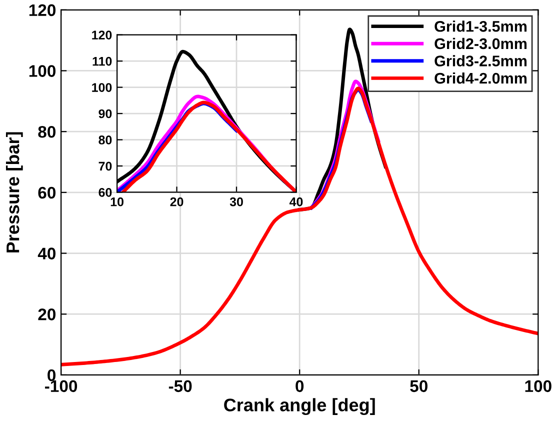  Describe the element at coordinates (180, 386) in the screenshot. I see `x-tick-label: -50` at that location.